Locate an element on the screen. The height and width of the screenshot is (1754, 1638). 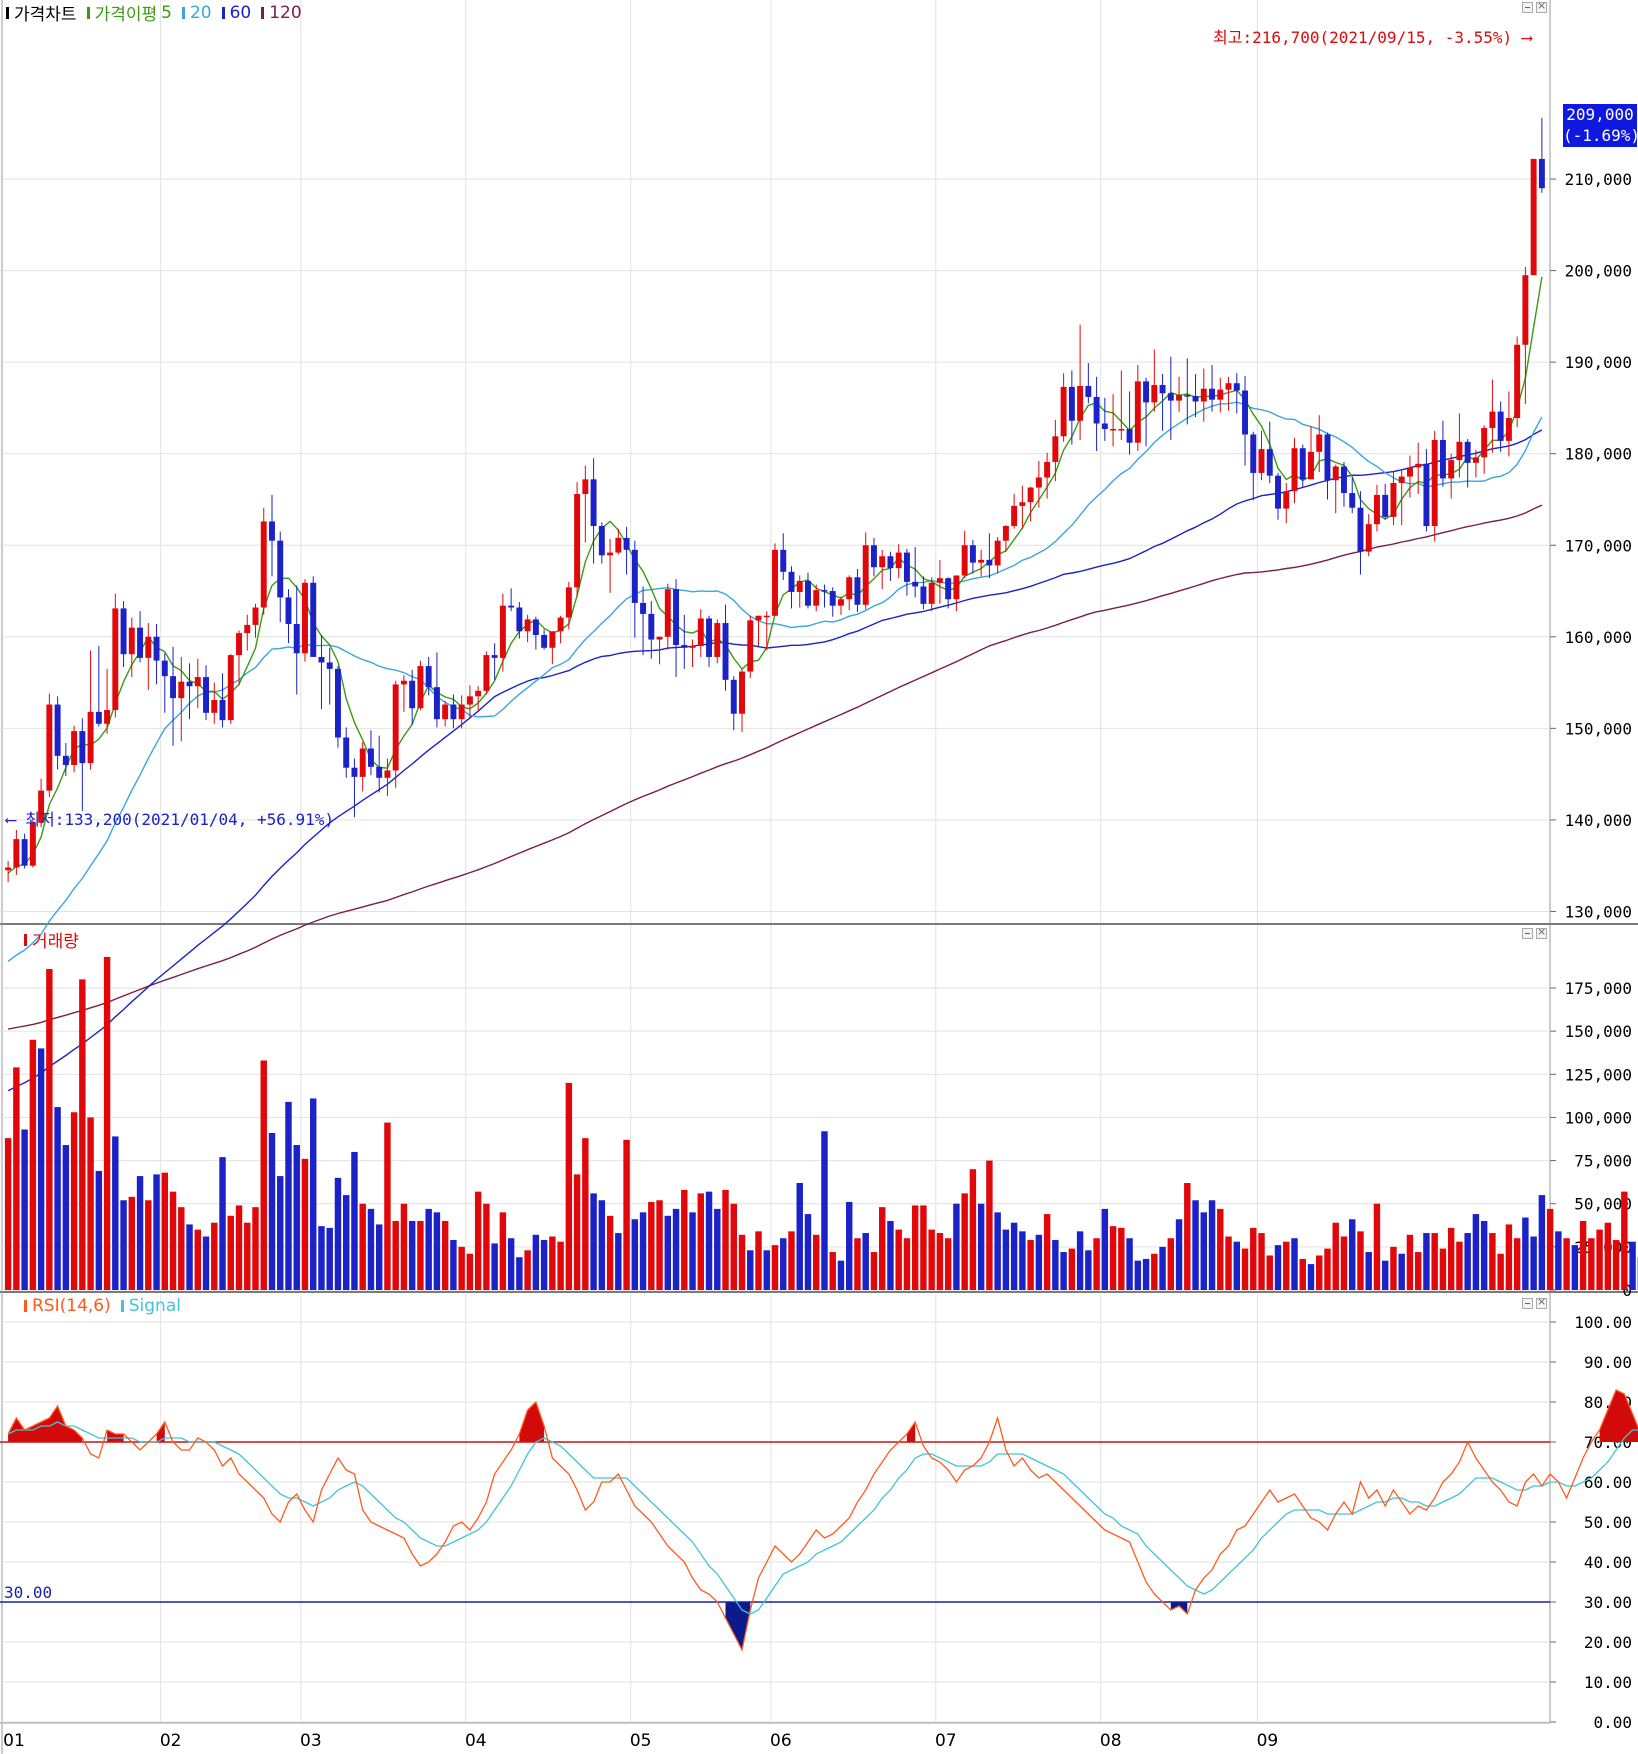
price-legend-title: 가격차트 is located at coordinates (45, 15).